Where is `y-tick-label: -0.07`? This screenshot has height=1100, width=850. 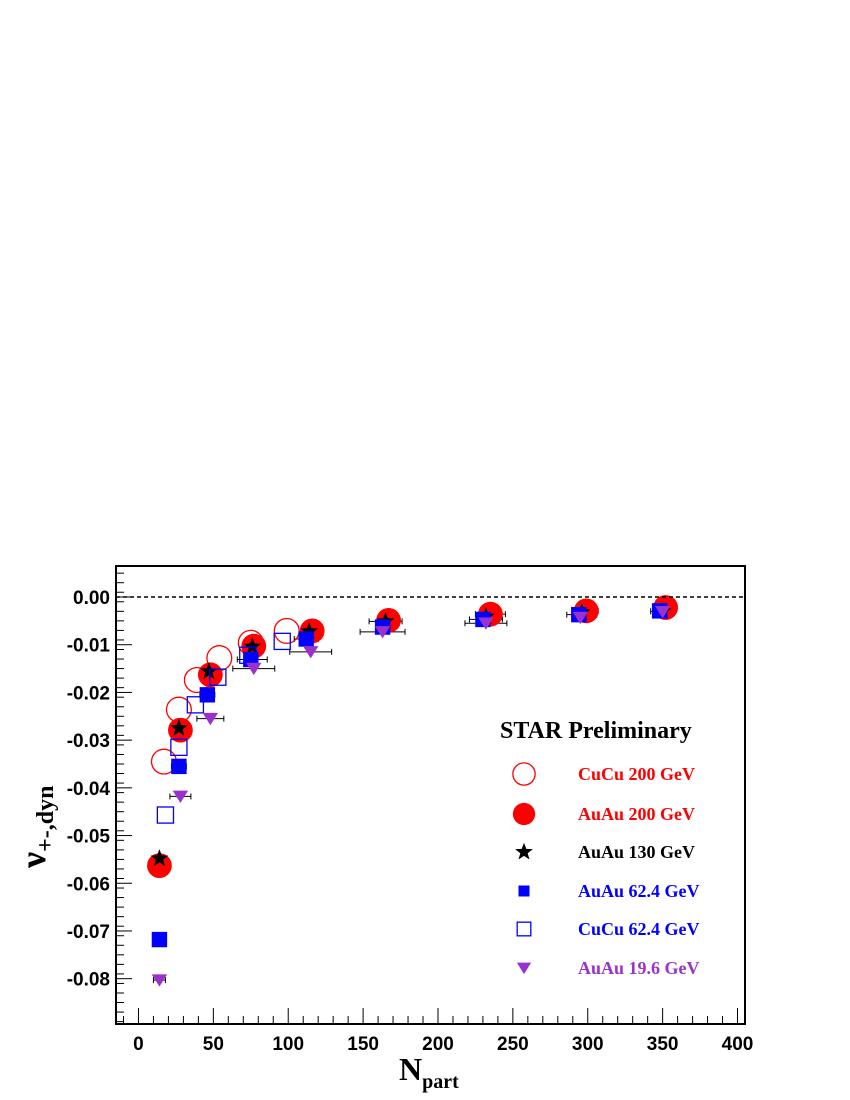
y-tick-label: -0.07 is located at coordinates (88, 932).